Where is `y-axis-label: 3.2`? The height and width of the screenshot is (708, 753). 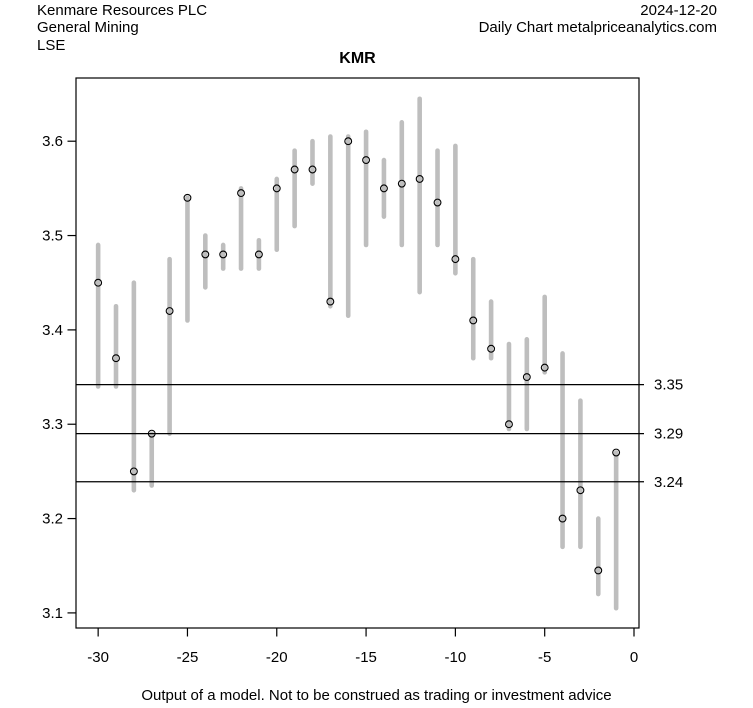 y-axis-label: 3.2 is located at coordinates (52, 519).